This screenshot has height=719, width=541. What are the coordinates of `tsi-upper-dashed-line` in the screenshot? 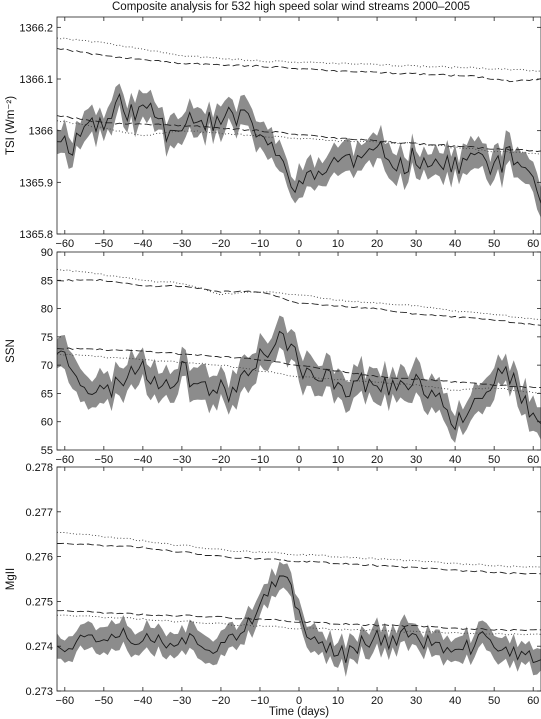 It's located at (299, 65).